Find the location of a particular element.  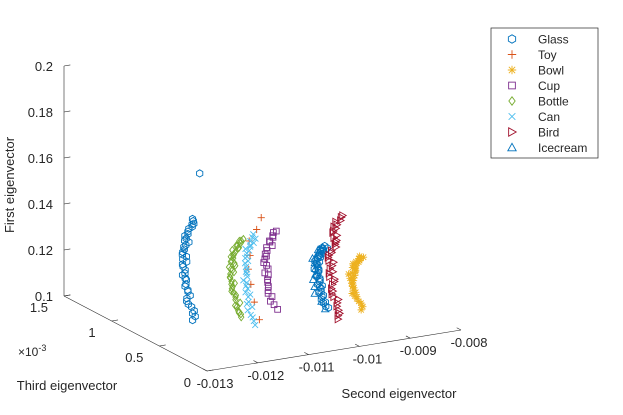

series-bird is located at coordinates (336, 267).